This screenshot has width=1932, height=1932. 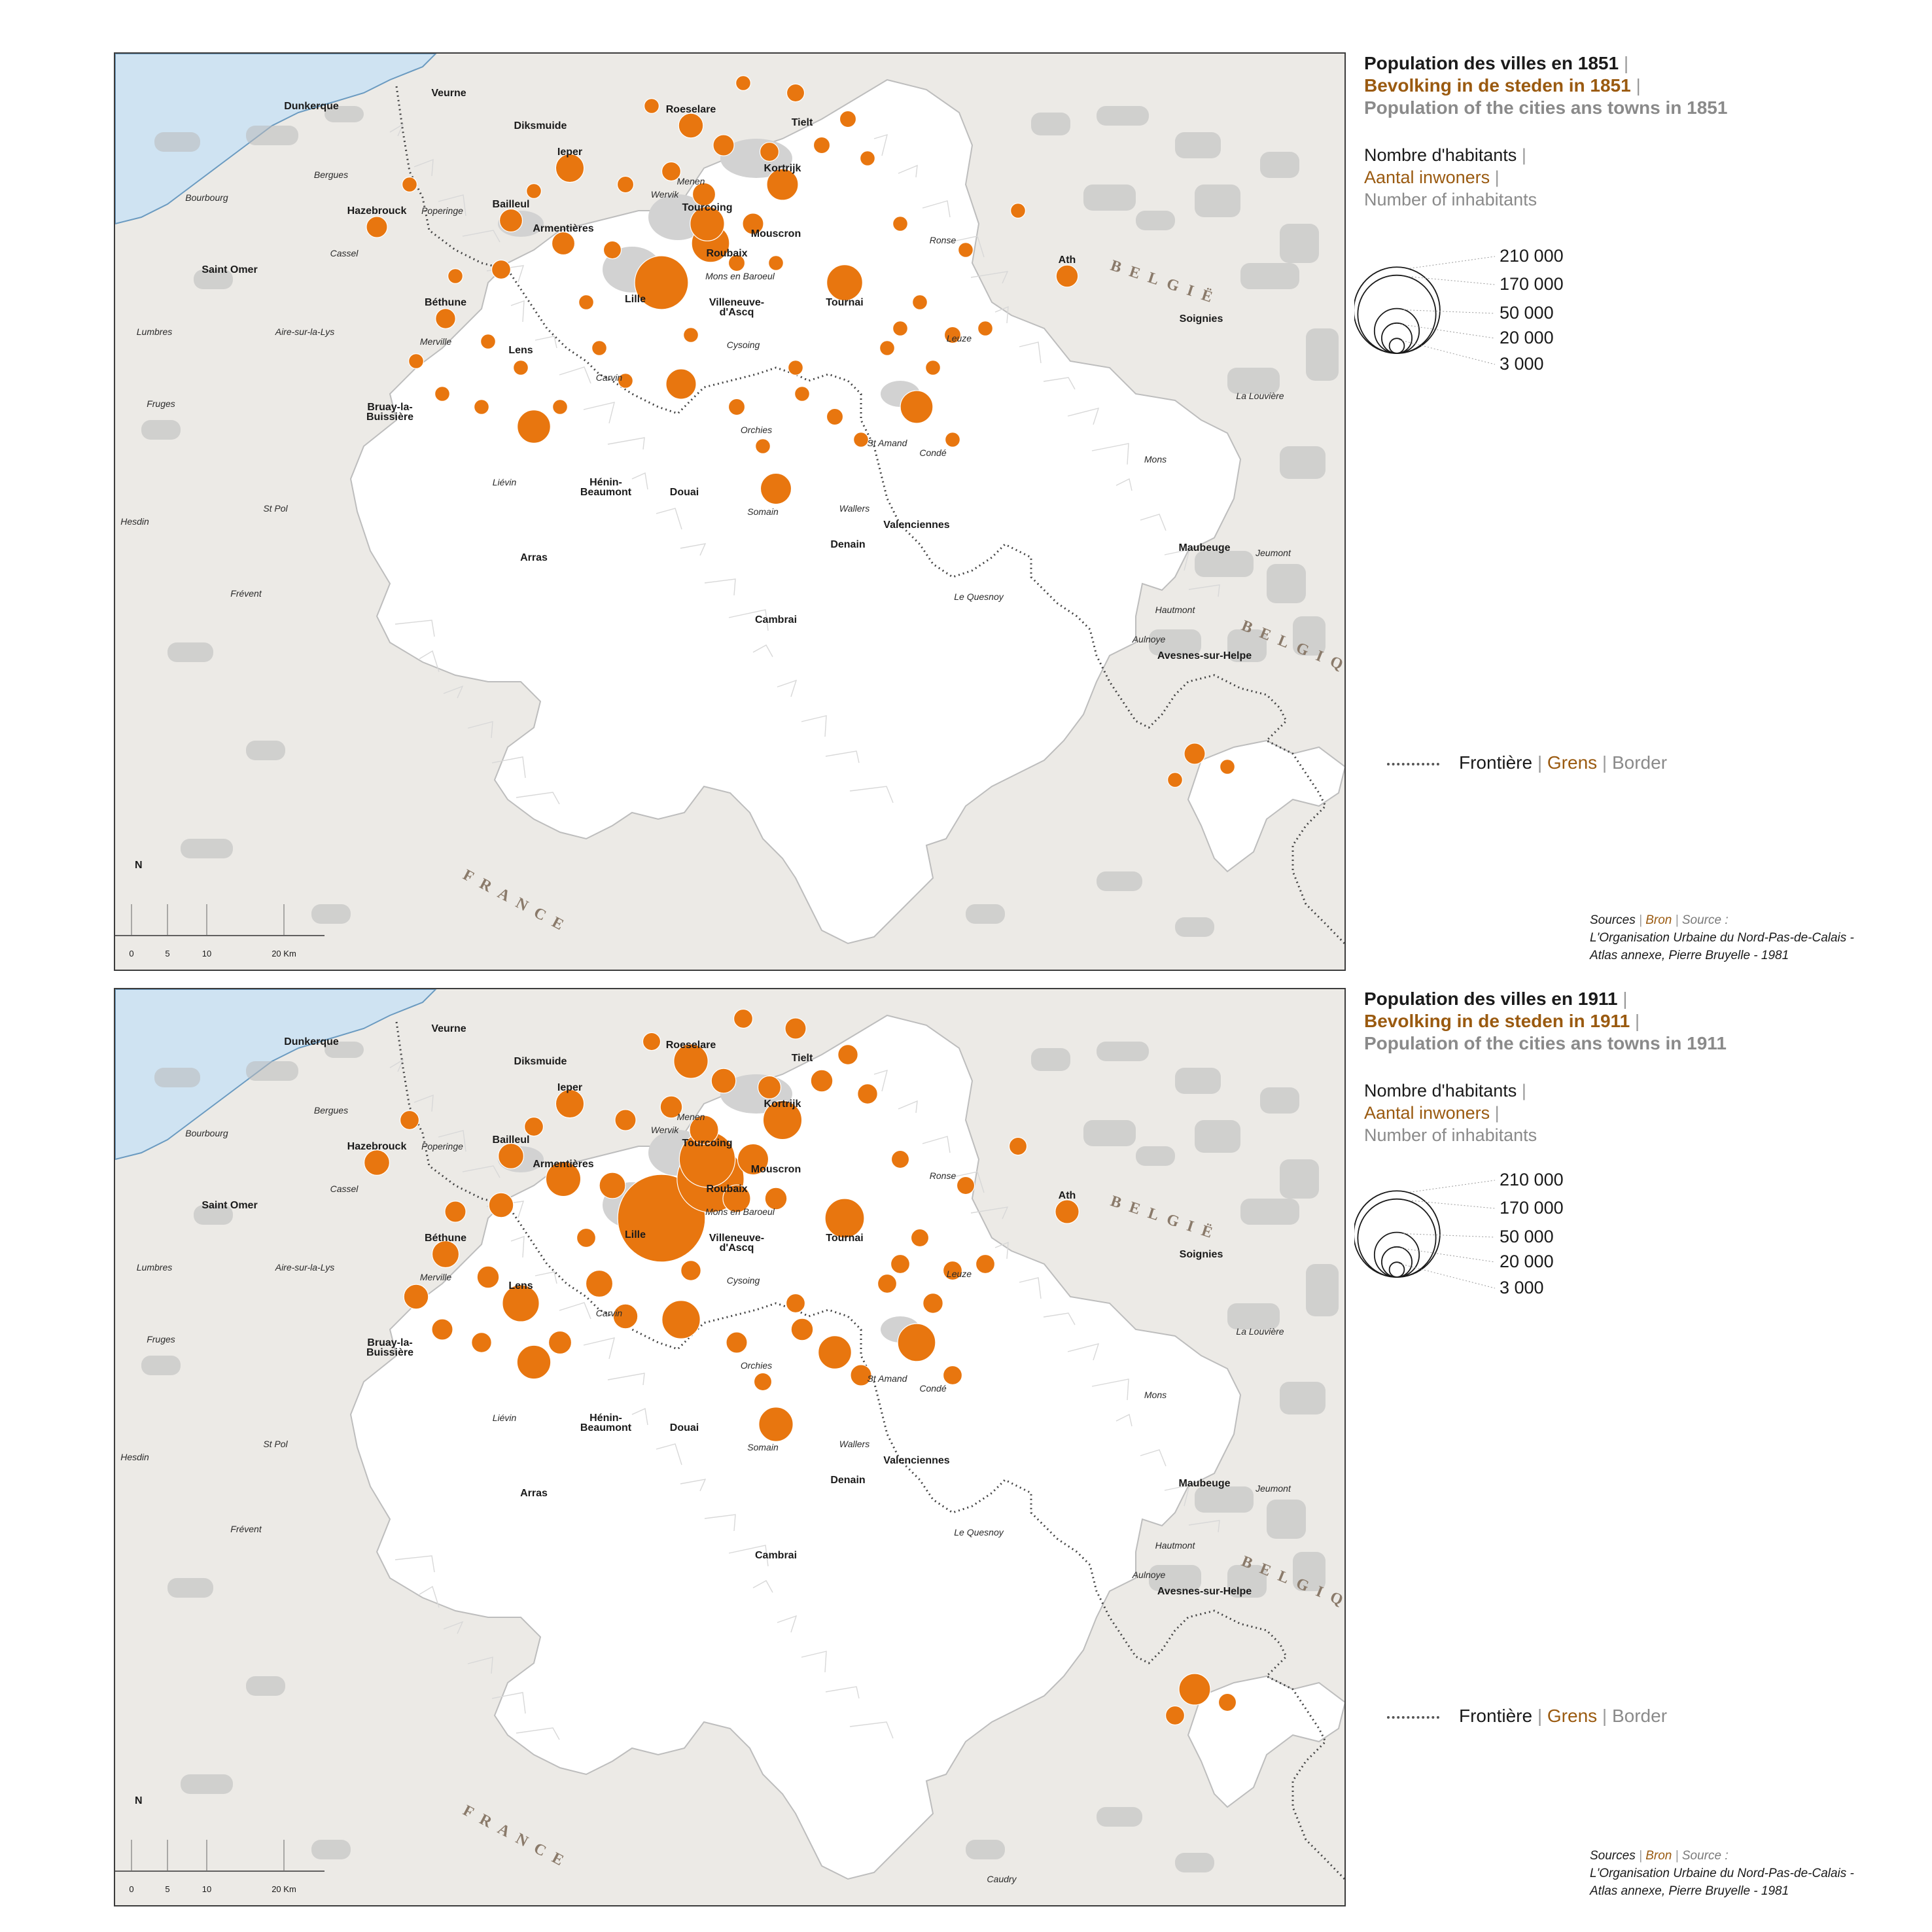 What do you see at coordinates (344, 253) in the screenshot?
I see `place-label-cassel: Cassel` at bounding box center [344, 253].